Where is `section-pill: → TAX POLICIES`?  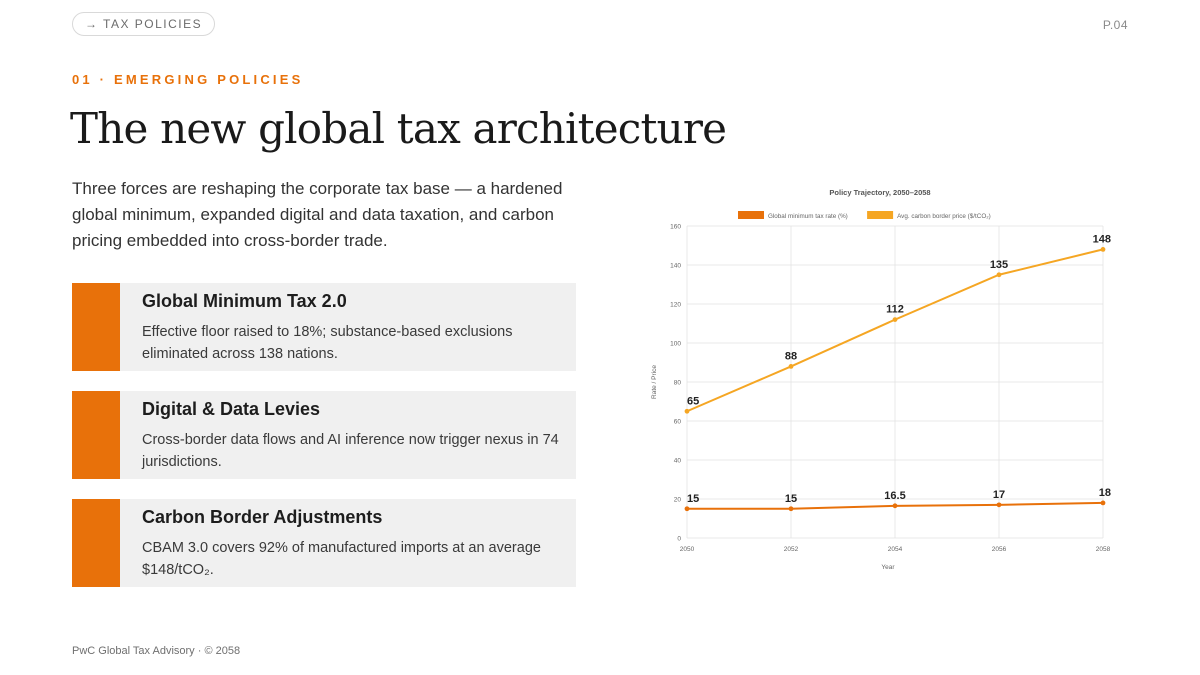 section-pill: → TAX POLICIES is located at coordinates (144, 24).